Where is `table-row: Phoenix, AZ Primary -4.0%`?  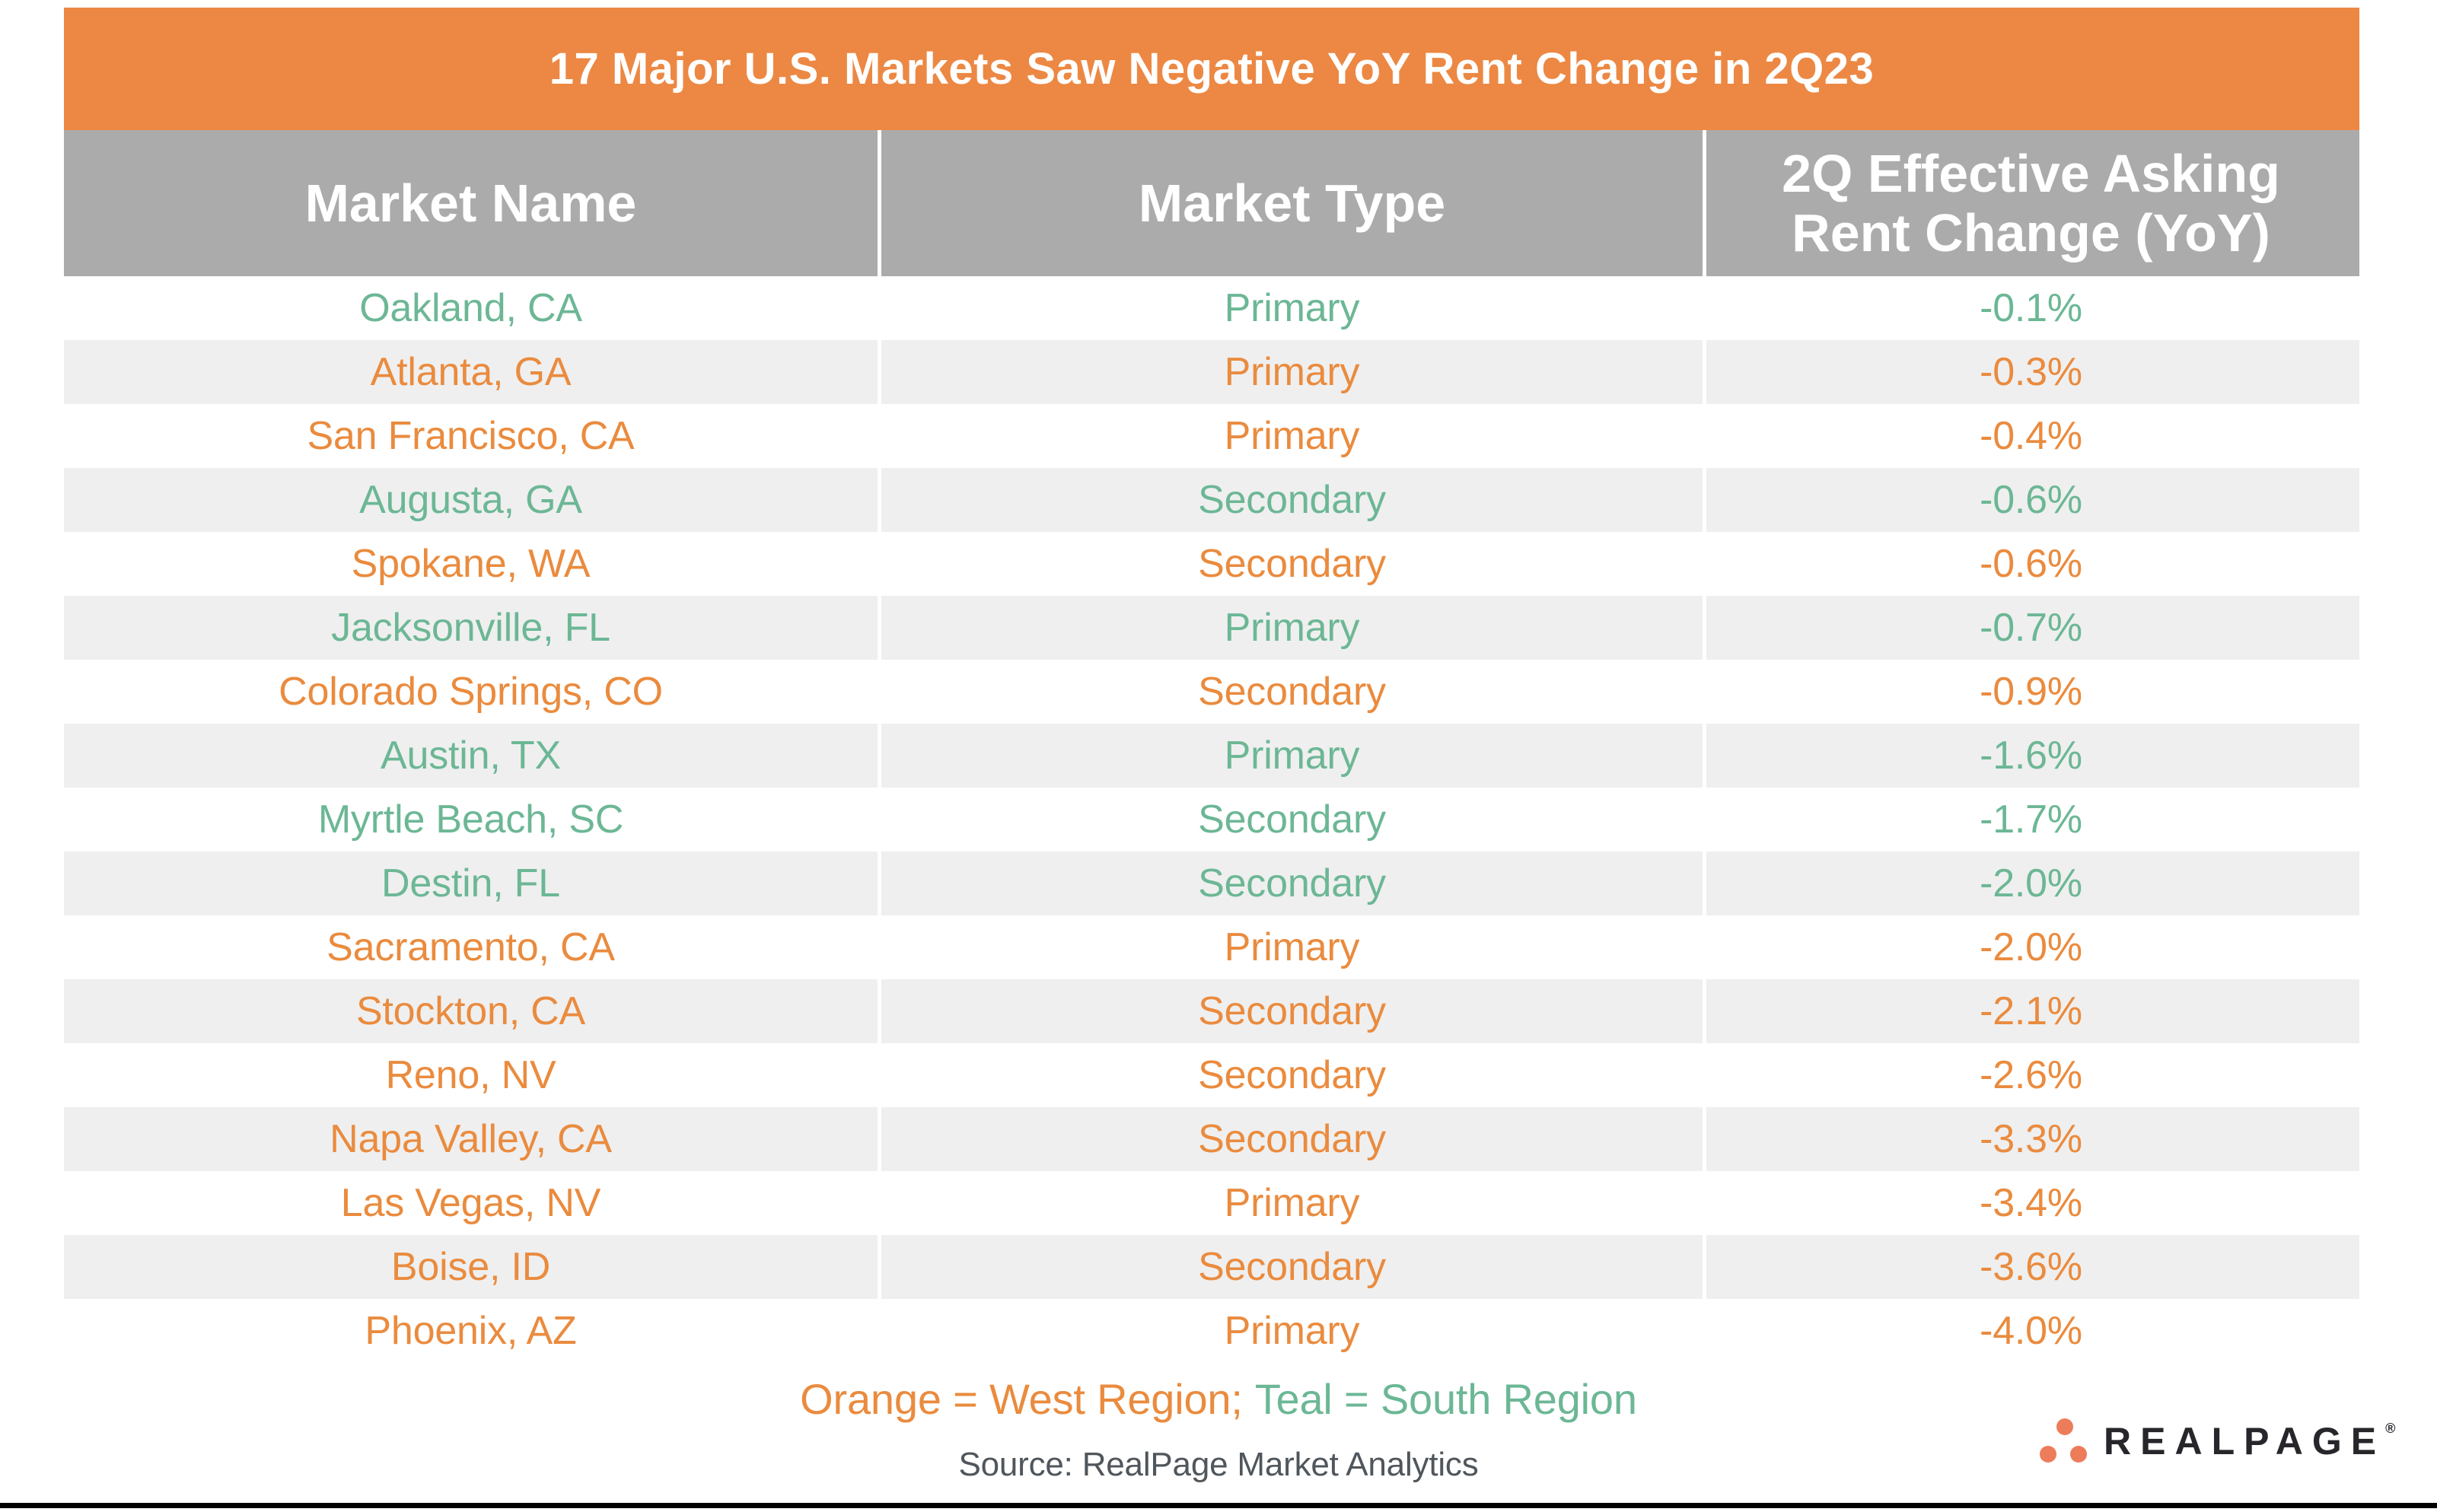 table-row: Phoenix, AZ Primary -4.0% is located at coordinates (1211, 1331).